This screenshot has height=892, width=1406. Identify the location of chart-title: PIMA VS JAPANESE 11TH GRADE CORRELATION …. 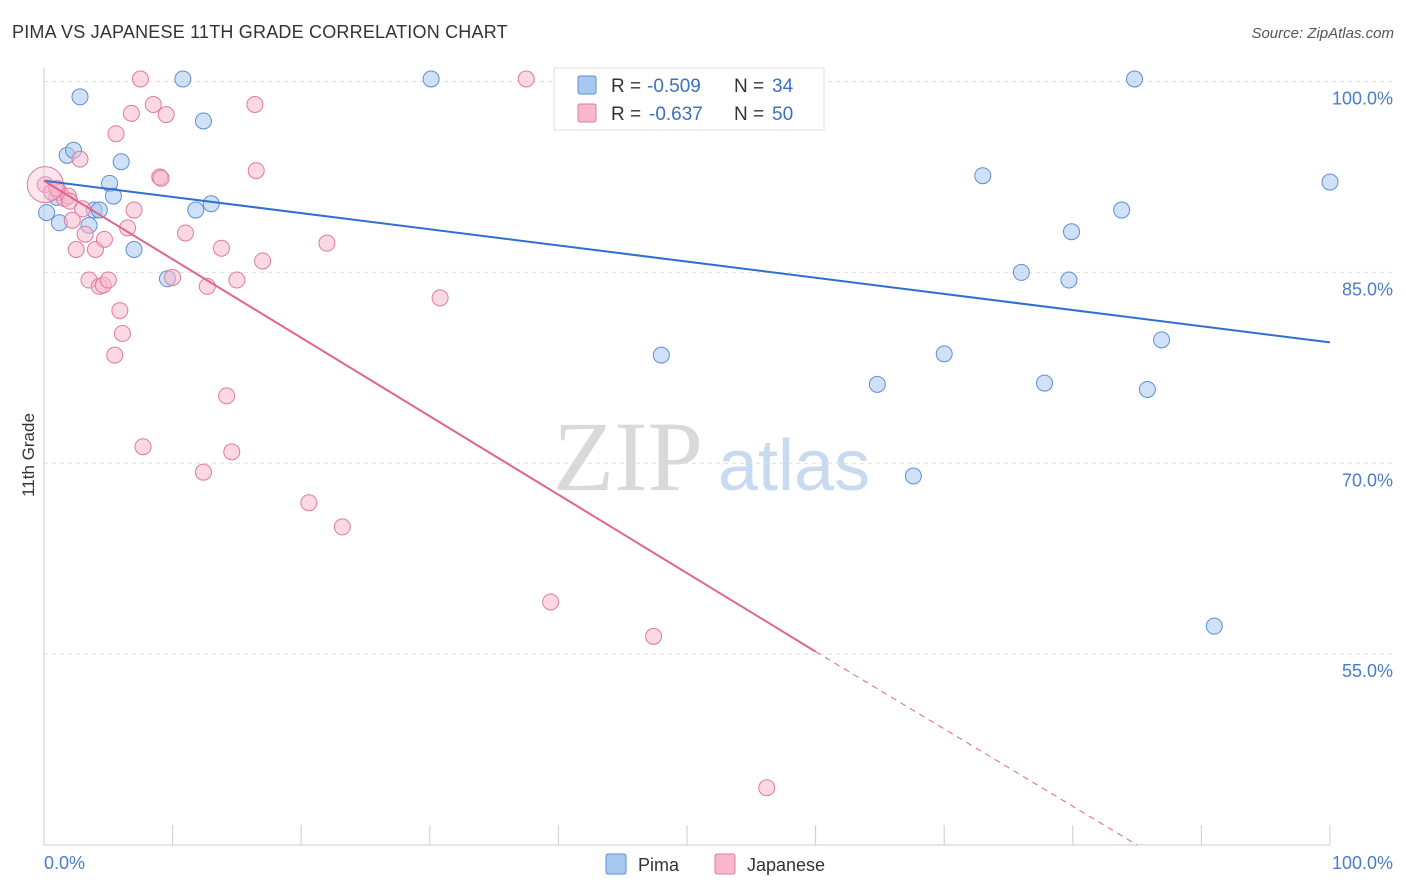
(260, 32).